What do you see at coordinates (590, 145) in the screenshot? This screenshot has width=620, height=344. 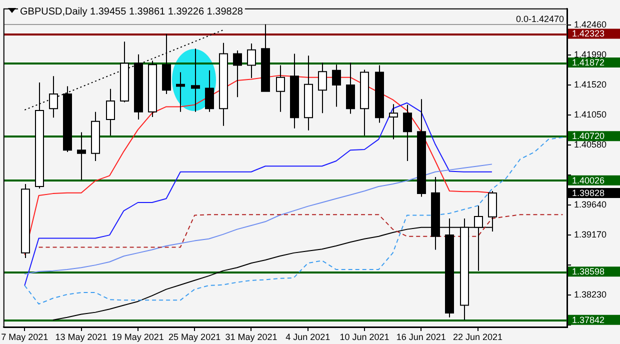 I see `y-tick-label: 1.40580` at bounding box center [590, 145].